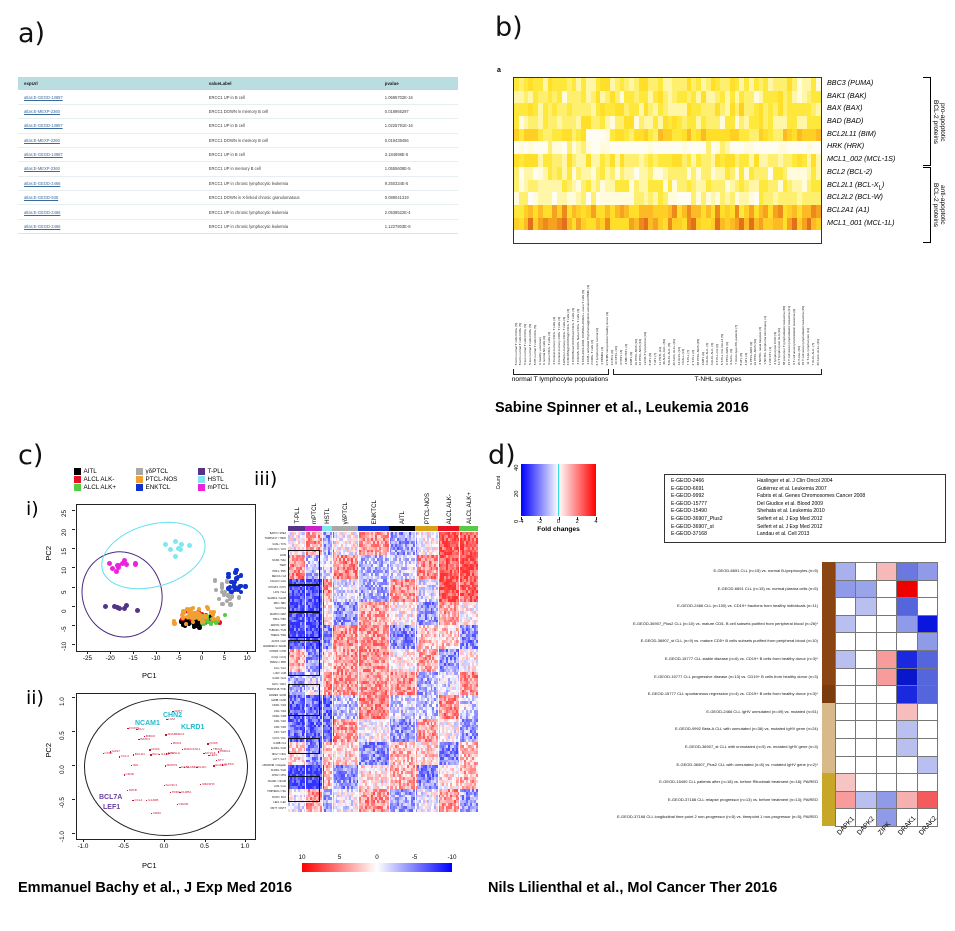 The height and width of the screenshot is (931, 955). What do you see at coordinates (798, 355) in the screenshot?
I see `heatmap-column-label: 20 T-LGL (20)` at bounding box center [798, 355].